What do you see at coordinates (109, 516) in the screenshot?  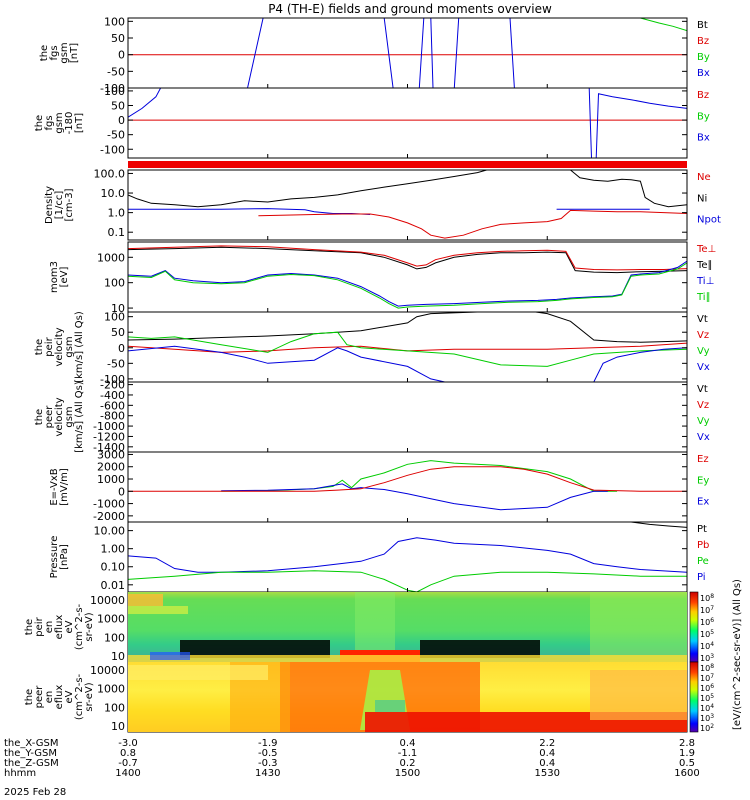 I see `y-tick-label: -2000` at bounding box center [109, 516].